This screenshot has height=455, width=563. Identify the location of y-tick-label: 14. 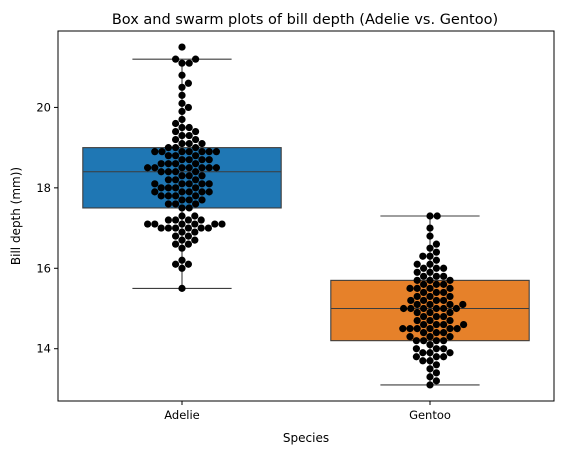
(43, 349).